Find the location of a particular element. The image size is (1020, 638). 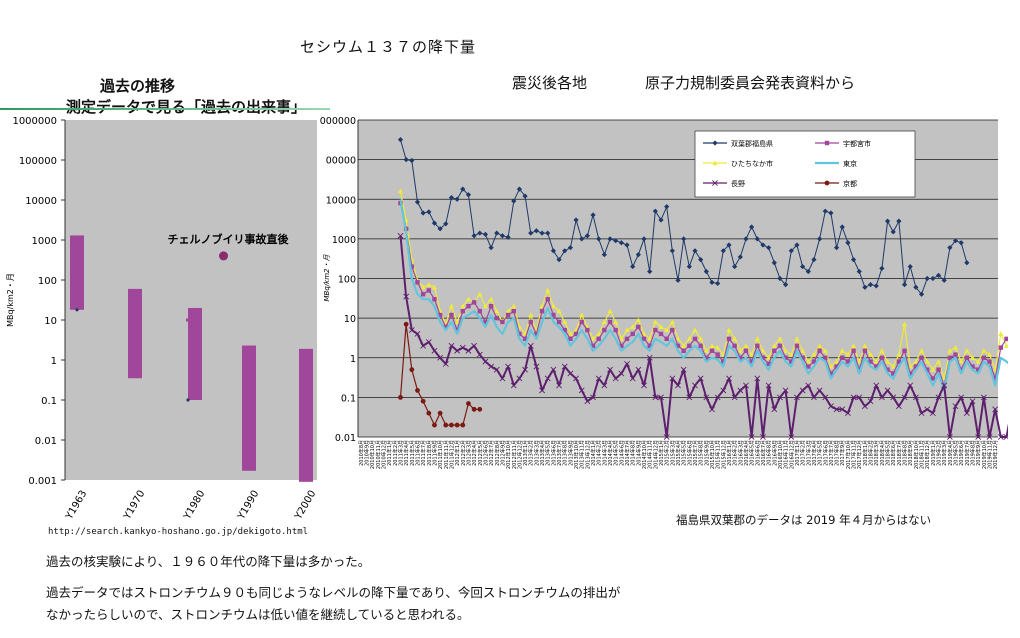

x-tick-label: 2019年6月 is located at coordinates (961, 453).